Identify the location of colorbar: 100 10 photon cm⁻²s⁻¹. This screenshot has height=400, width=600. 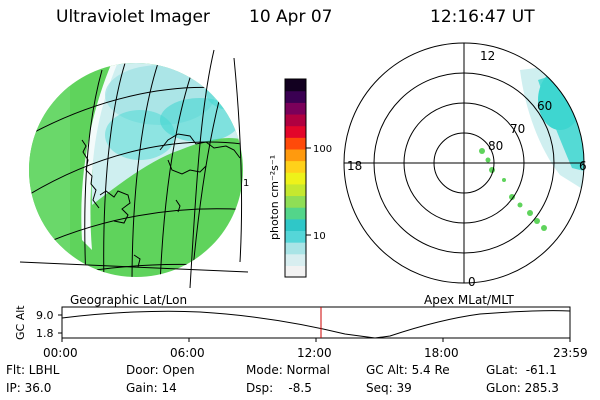
(300, 178).